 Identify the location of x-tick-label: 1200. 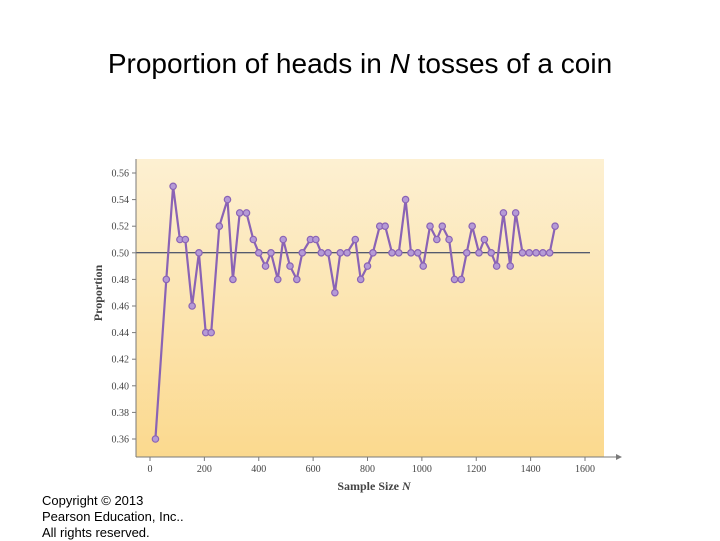
(476, 469).